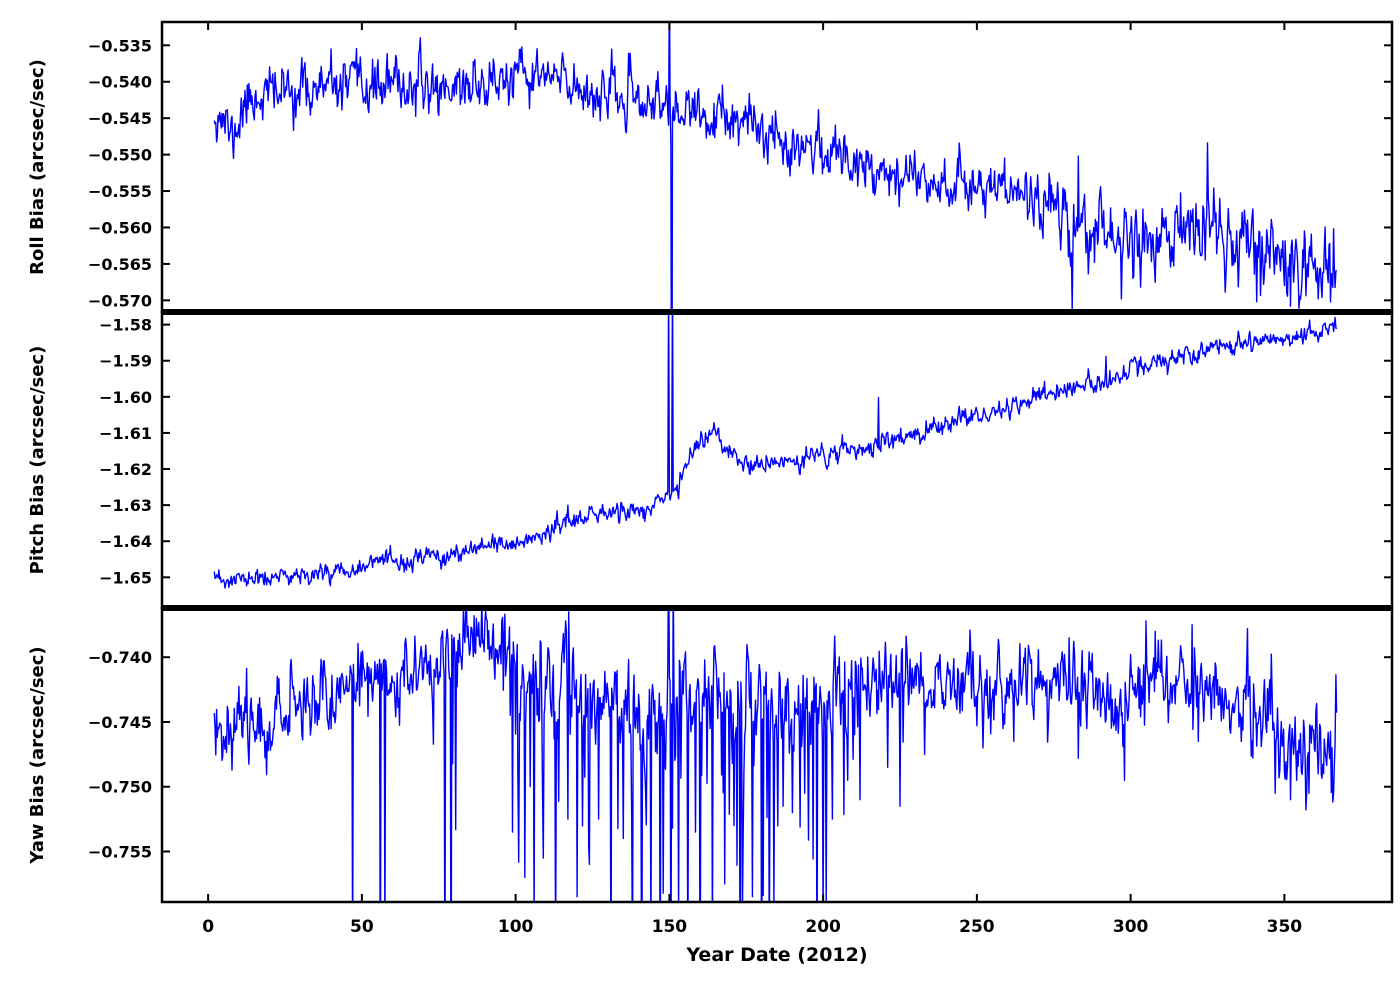  Describe the element at coordinates (120, 191) in the screenshot. I see `y-tick-label: −0.555` at that location.